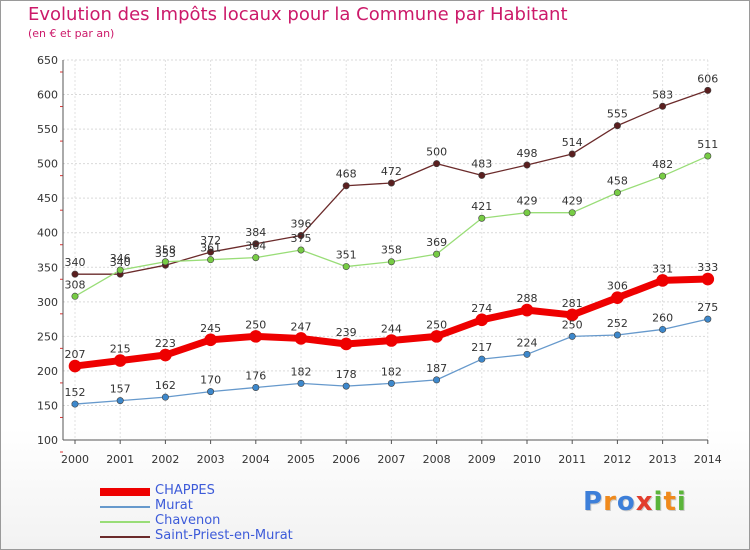 This screenshot has height=550, width=750. What do you see at coordinates (481, 206) in the screenshot?
I see `data-label: 421` at bounding box center [481, 206].